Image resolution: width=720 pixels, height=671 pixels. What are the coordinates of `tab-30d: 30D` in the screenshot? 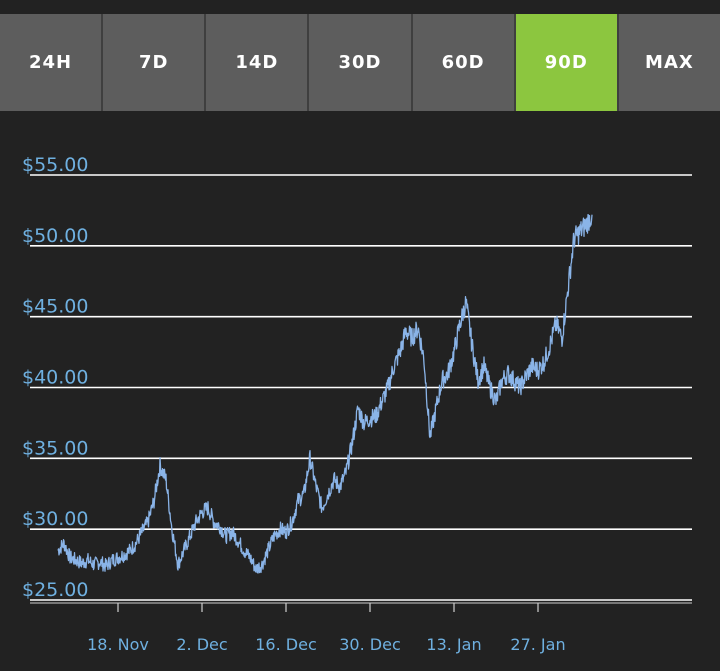 It's located at (361, 62).